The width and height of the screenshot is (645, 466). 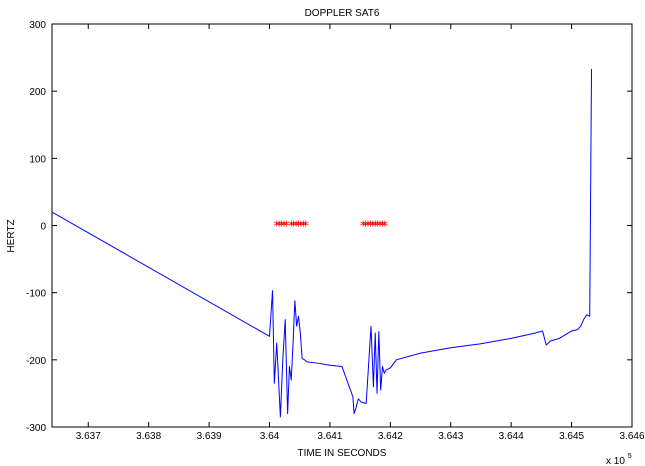 I want to click on chart-title: DOPPLER SAT6, so click(x=342, y=13).